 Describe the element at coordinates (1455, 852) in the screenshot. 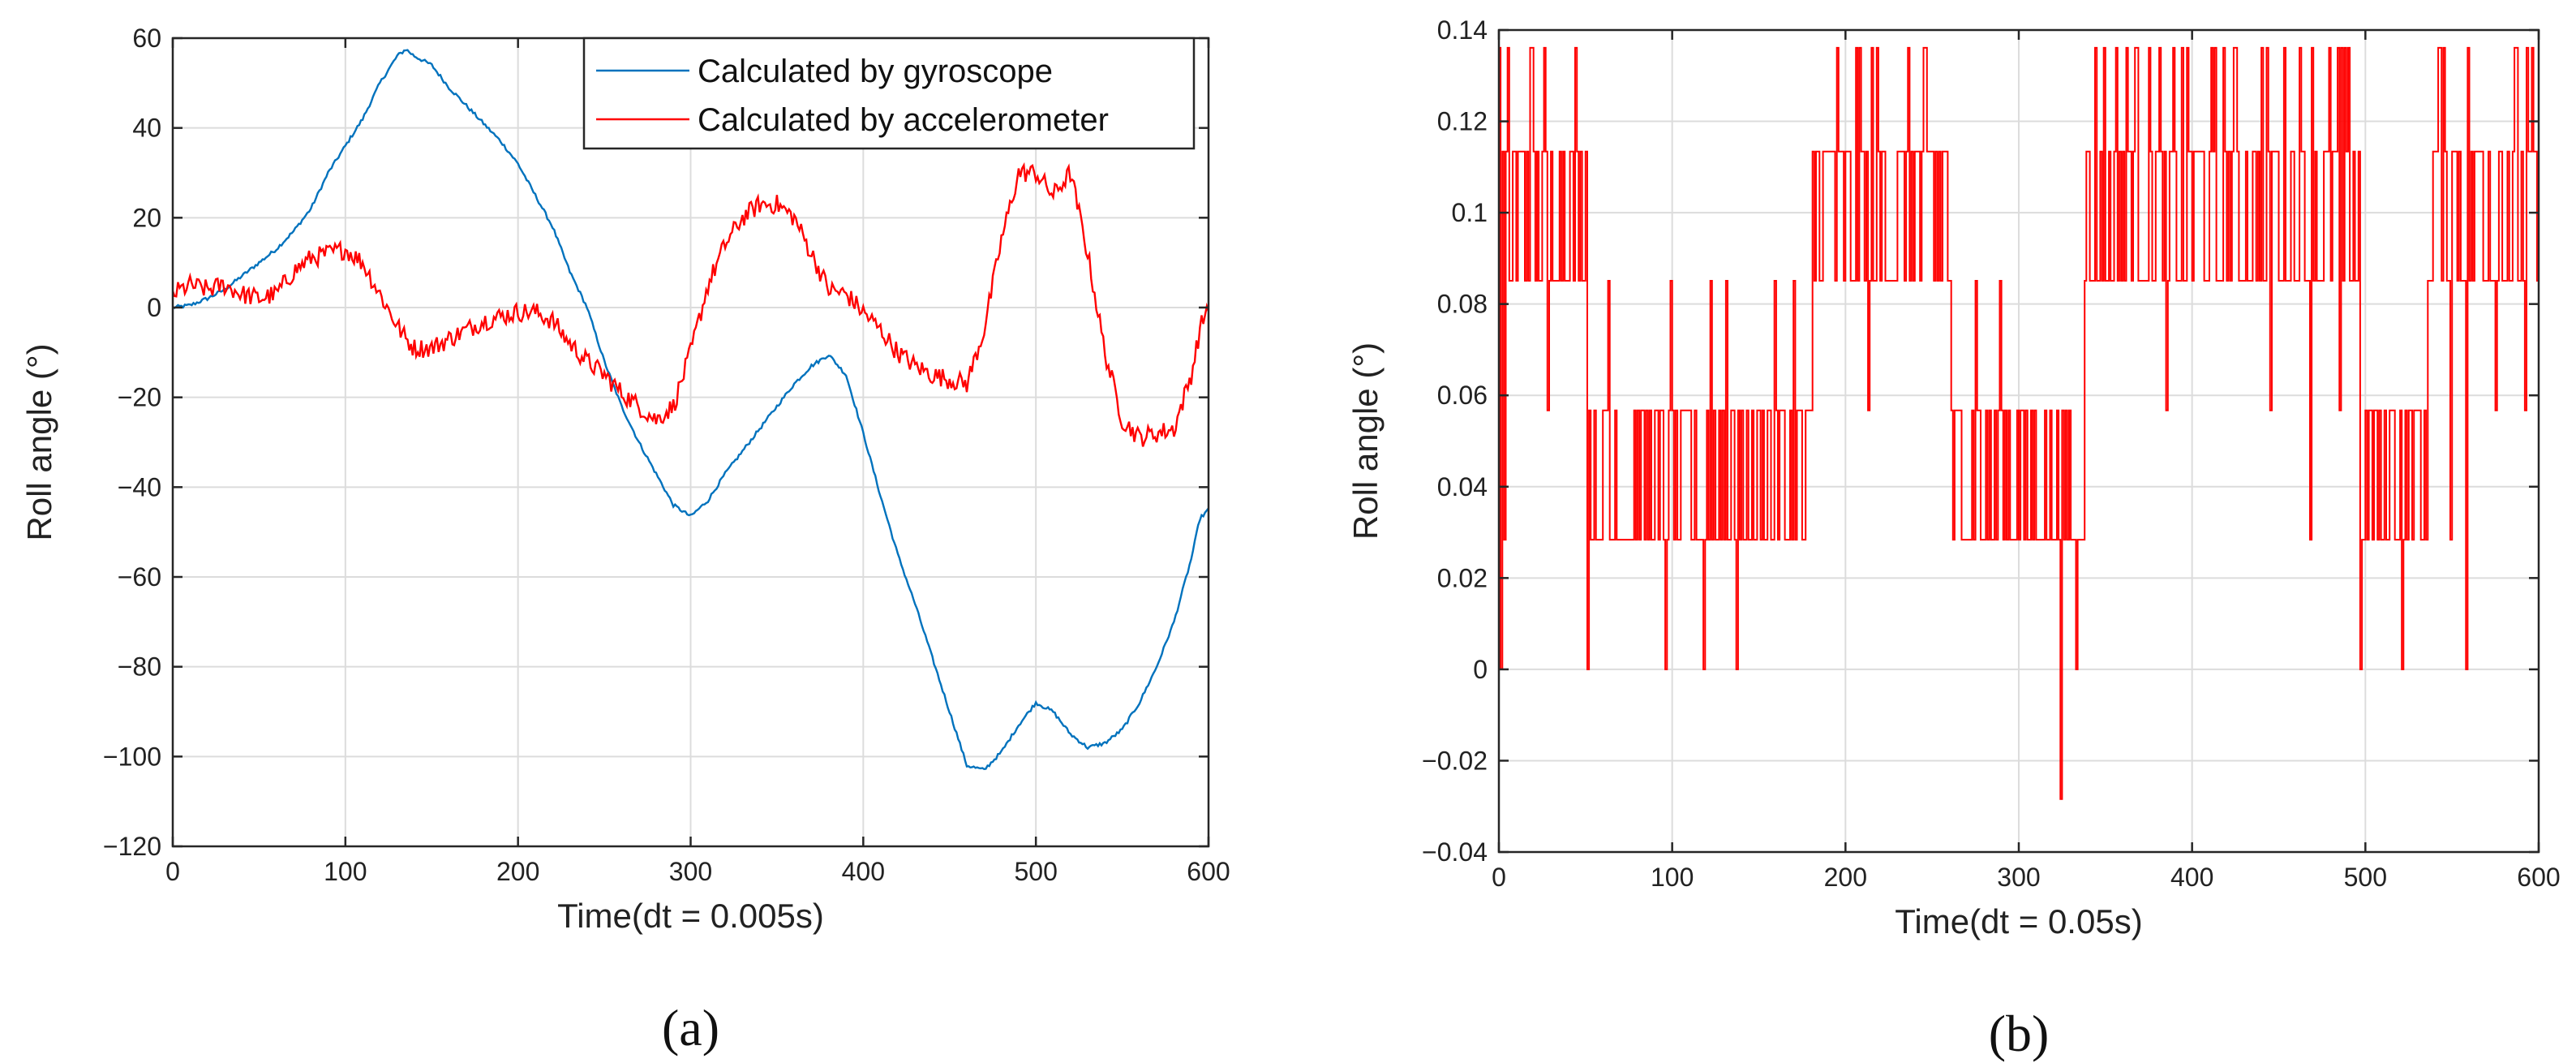

I see `y-tick-label: −0.04` at that location.